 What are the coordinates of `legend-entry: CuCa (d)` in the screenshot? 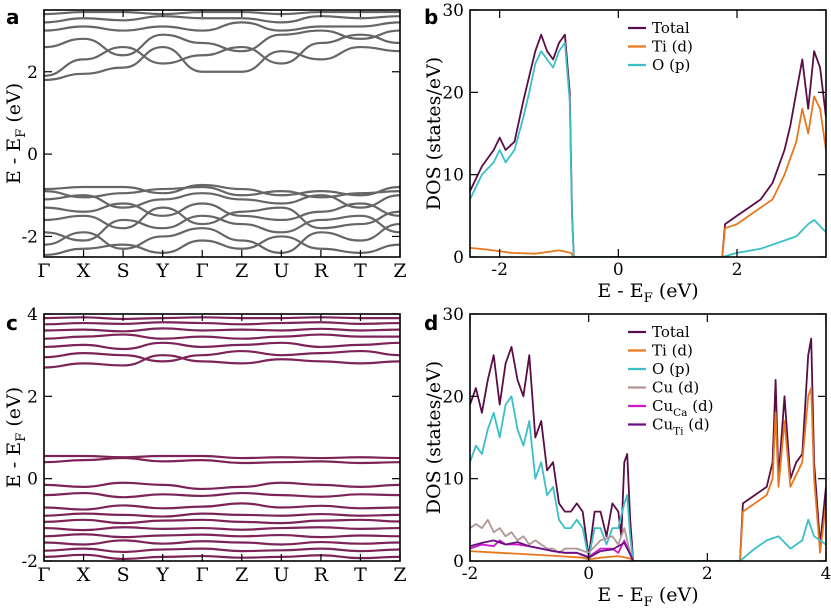 It's located at (683, 408).